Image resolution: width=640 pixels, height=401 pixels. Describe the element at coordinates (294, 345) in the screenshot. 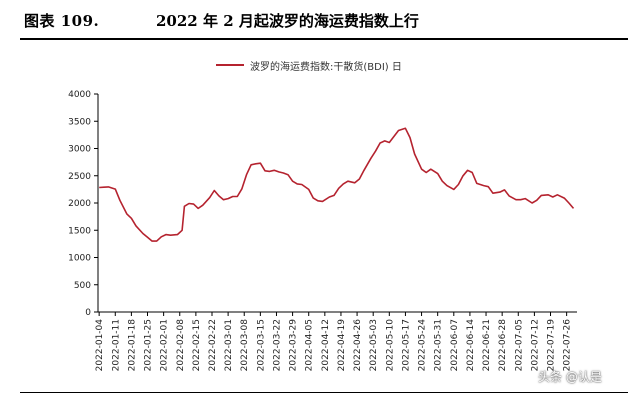

I see `x-tick-label: 2022-03-29` at that location.